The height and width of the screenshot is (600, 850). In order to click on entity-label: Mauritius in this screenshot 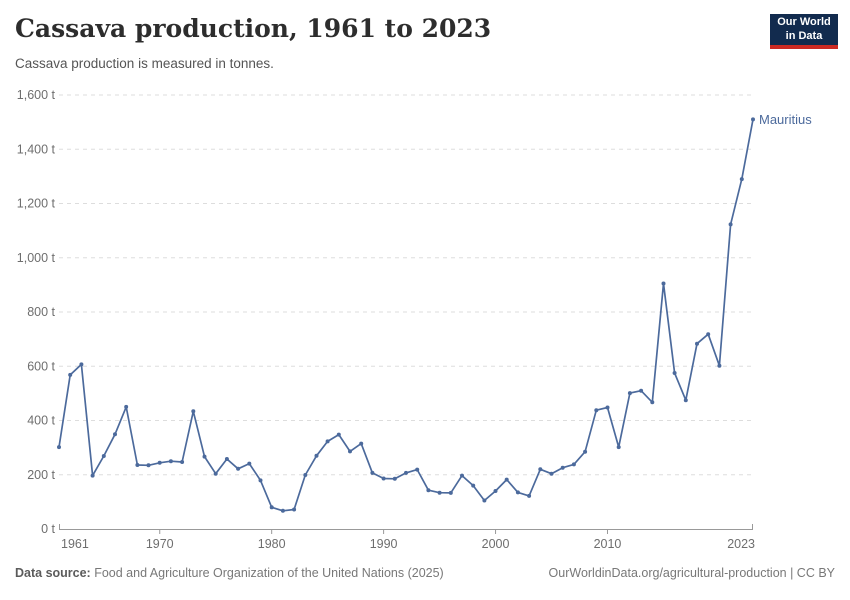, I will do `click(785, 119)`.